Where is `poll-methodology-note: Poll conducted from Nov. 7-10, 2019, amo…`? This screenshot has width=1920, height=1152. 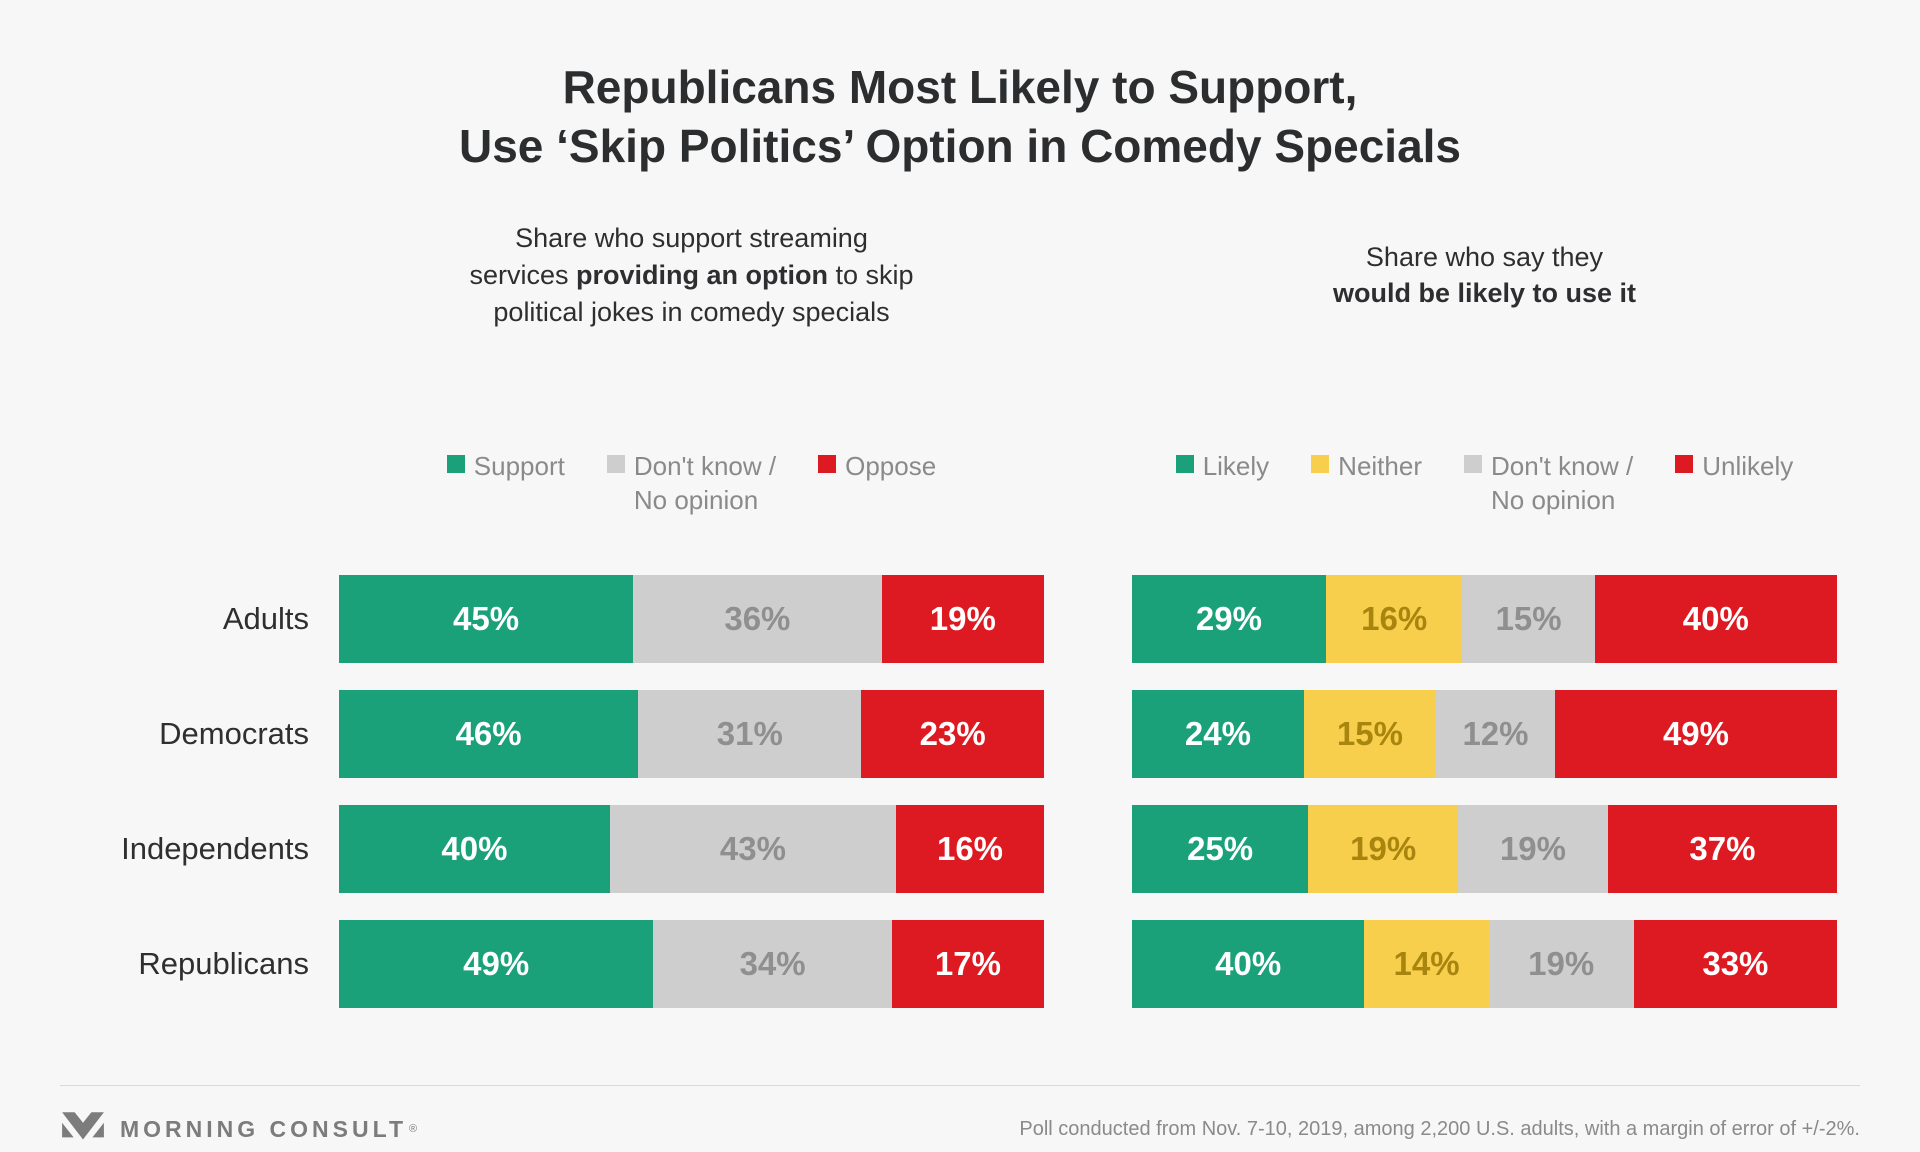
poll-methodology-note: Poll conducted from Nov. 7-10, 2019, amo… is located at coordinates (1439, 1128).